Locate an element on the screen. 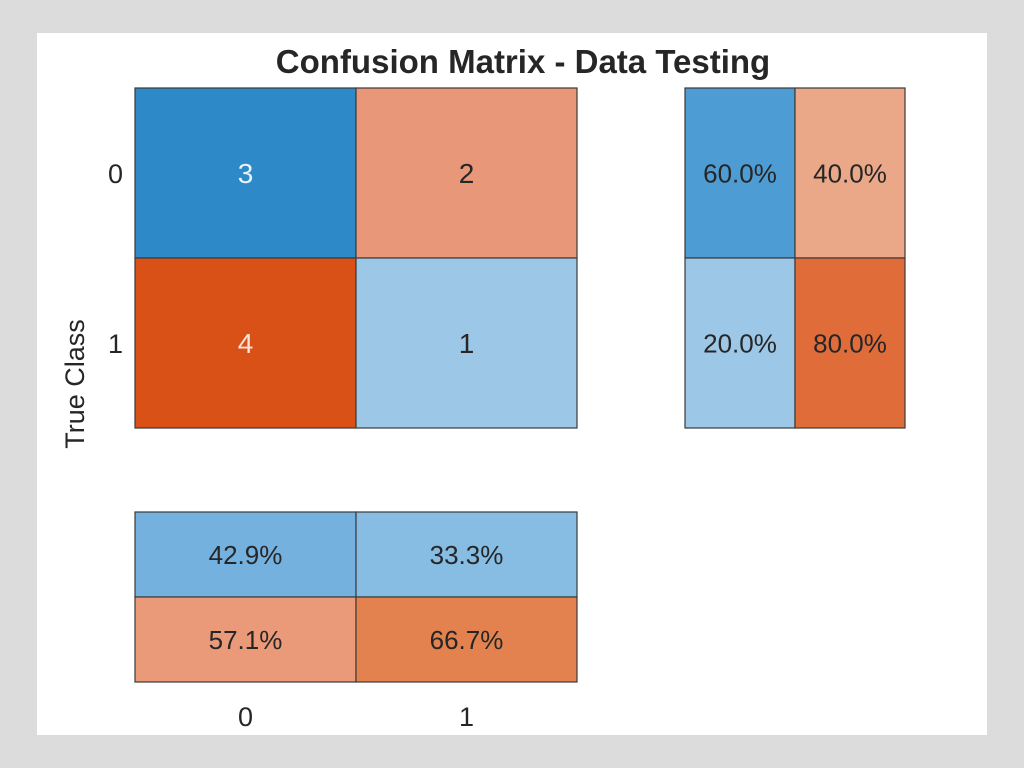 The width and height of the screenshot is (1024, 768). row-summary-label-1-1: 80.0% is located at coordinates (850, 343).